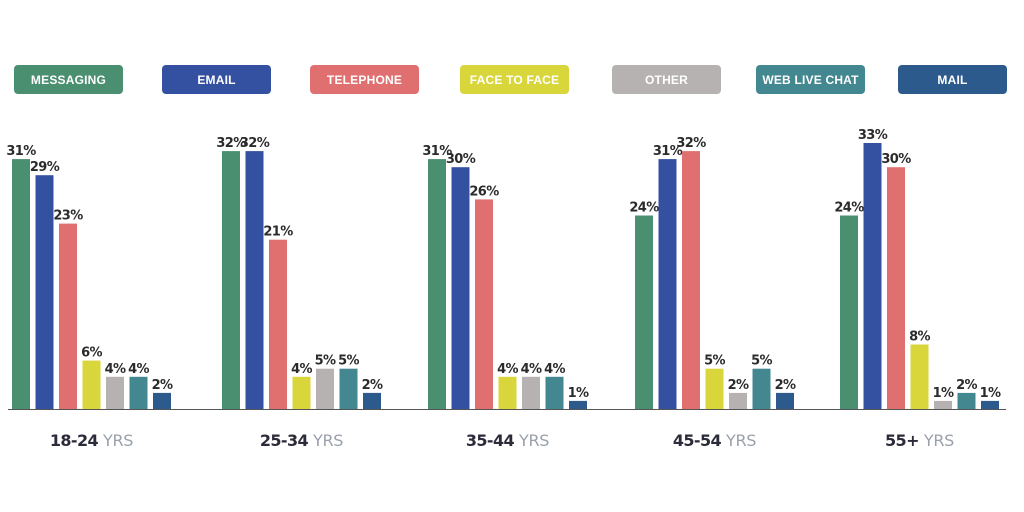 The image size is (1024, 512). Describe the element at coordinates (348, 388) in the screenshot. I see `bar-25-34-web-live-chat` at that location.